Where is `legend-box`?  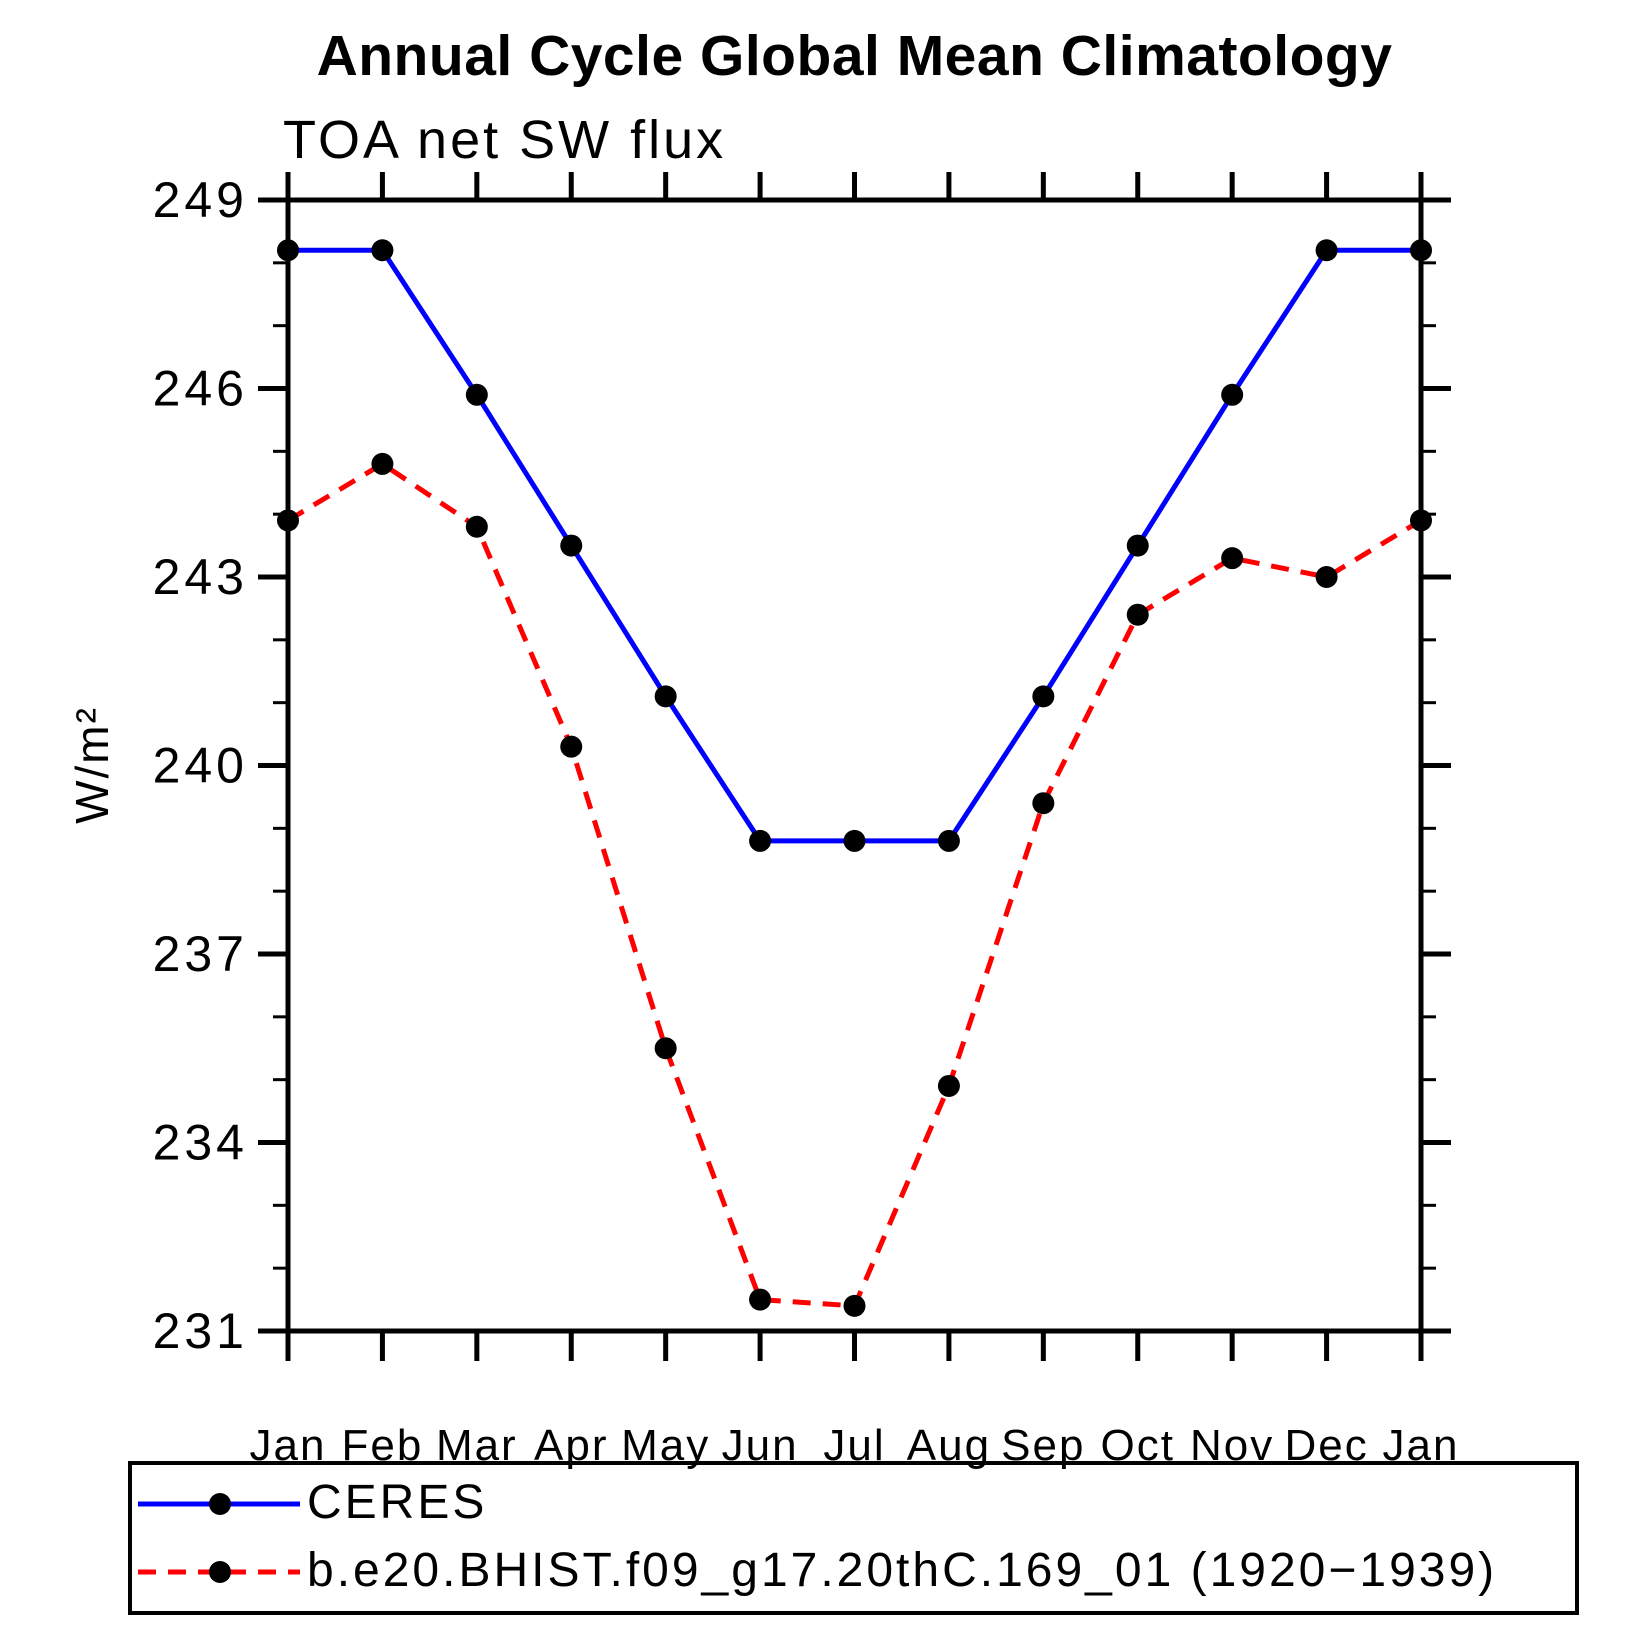
legend-box is located at coordinates (853, 1538).